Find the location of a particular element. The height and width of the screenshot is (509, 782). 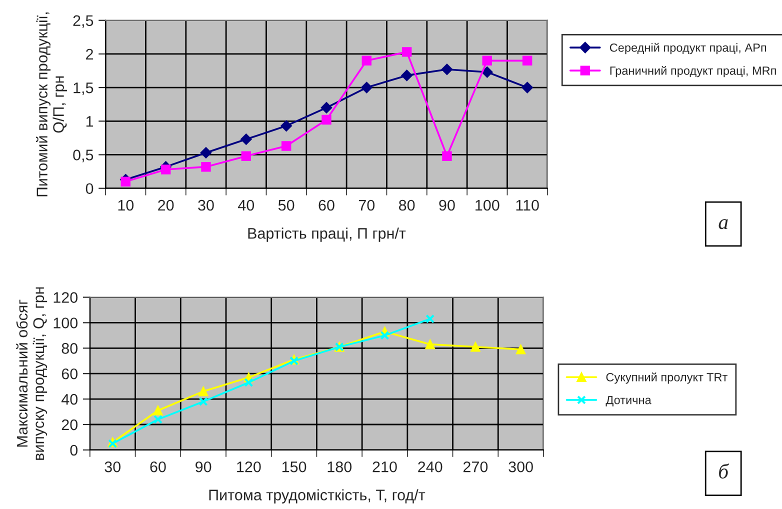

y-tick-label: 20 is located at coordinates (70, 424).